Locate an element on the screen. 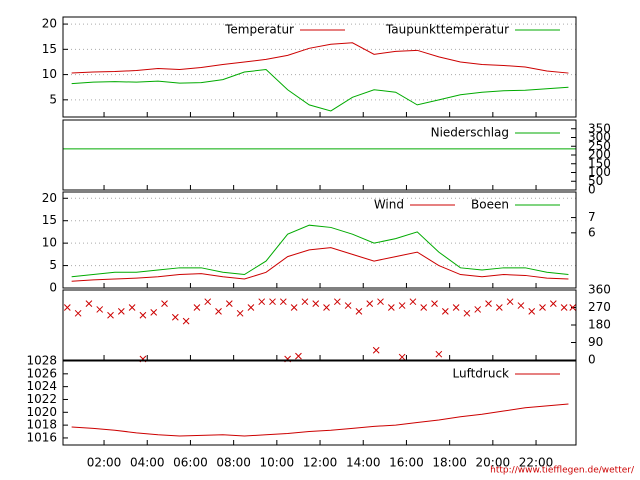 Image resolution: width=640 pixels, height=480 pixels. legend-label: Boeen is located at coordinates (490, 205).